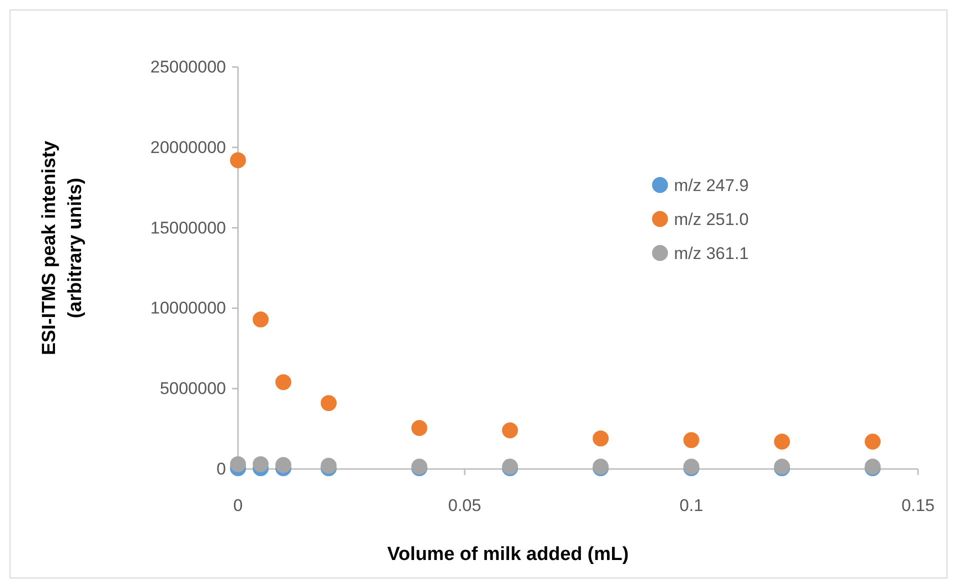 Image resolution: width=957 pixels, height=584 pixels. Describe the element at coordinates (193, 388) in the screenshot. I see `y-tick-label: 5000000` at that location.